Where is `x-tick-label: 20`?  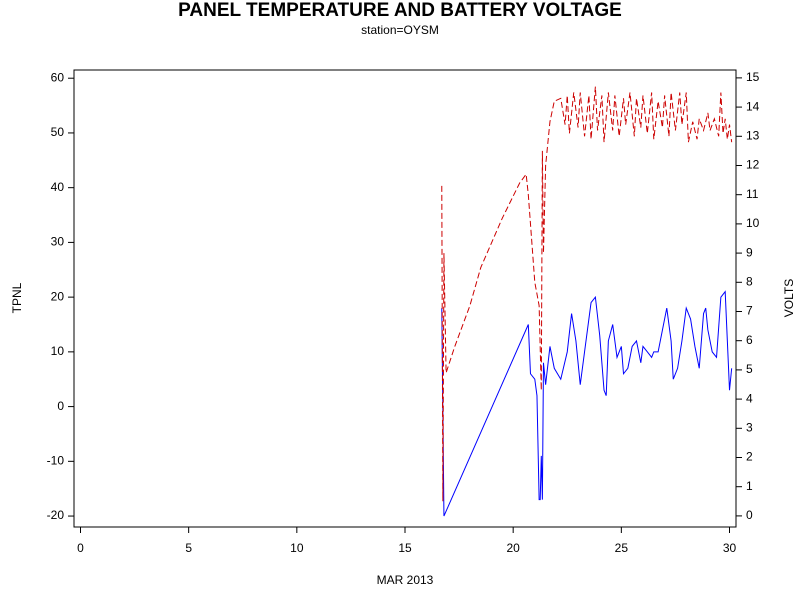 x-tick-label: 20 is located at coordinates (513, 548).